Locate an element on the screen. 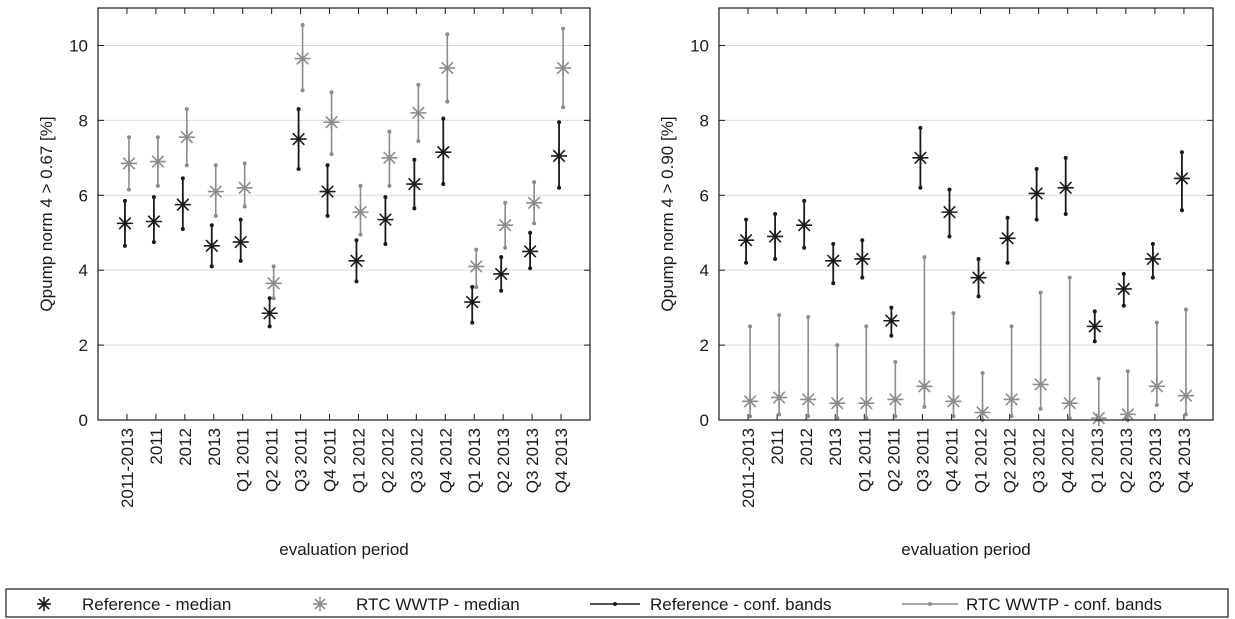  y-axis-label: Qpump norm 4 > 0.67 [%] is located at coordinates (46, 213).